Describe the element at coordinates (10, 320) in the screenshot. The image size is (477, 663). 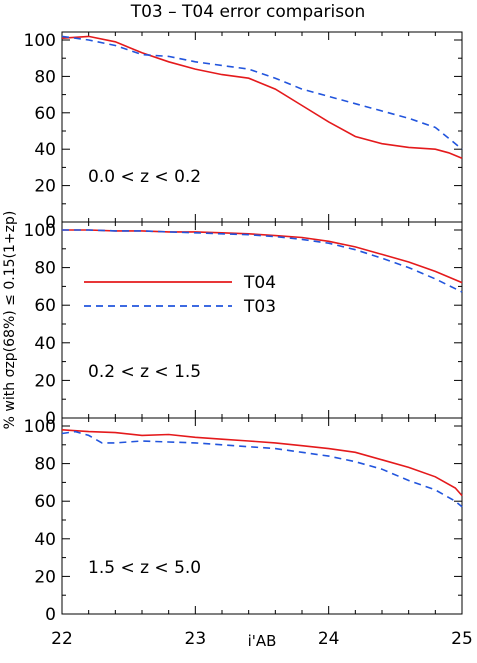
I see `y-axis-label: % with σzp(68%) ≤ 0.15(1+zp)` at that location.